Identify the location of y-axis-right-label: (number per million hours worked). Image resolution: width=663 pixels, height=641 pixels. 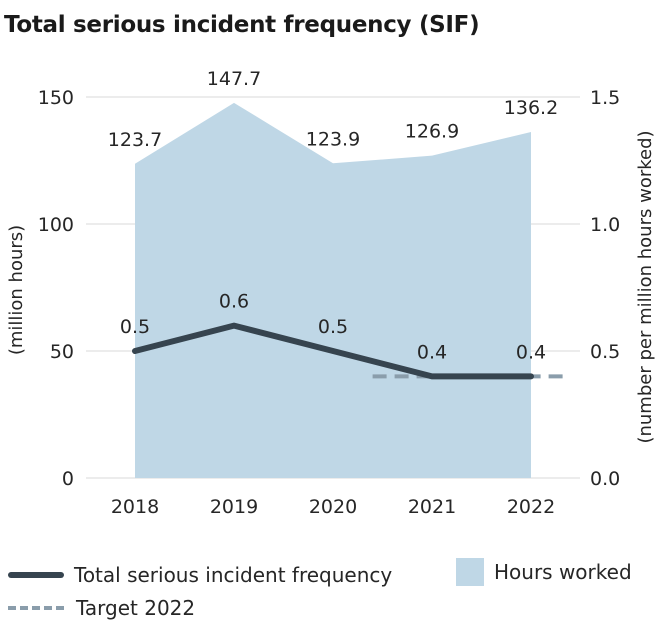
(645, 286).